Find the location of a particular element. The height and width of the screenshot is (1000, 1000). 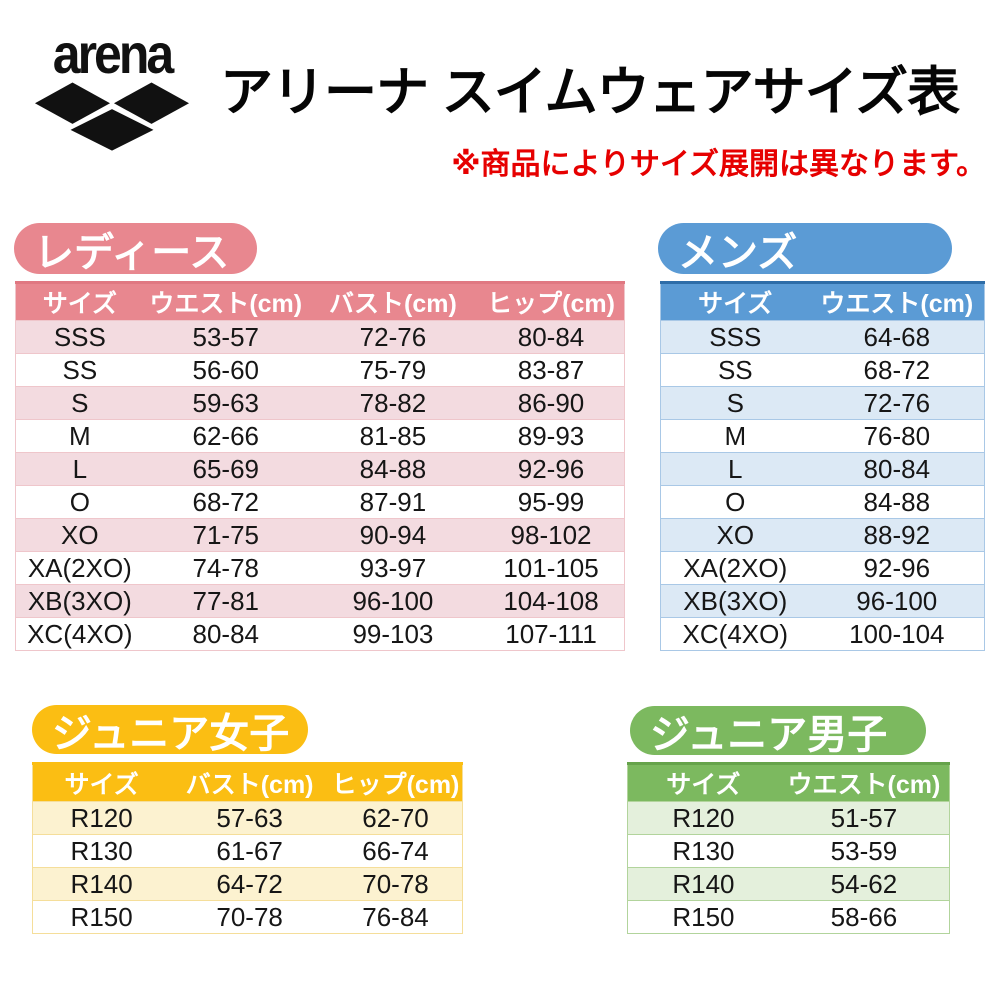

table-row: R130 61-67 66-74 is located at coordinates (247, 851).